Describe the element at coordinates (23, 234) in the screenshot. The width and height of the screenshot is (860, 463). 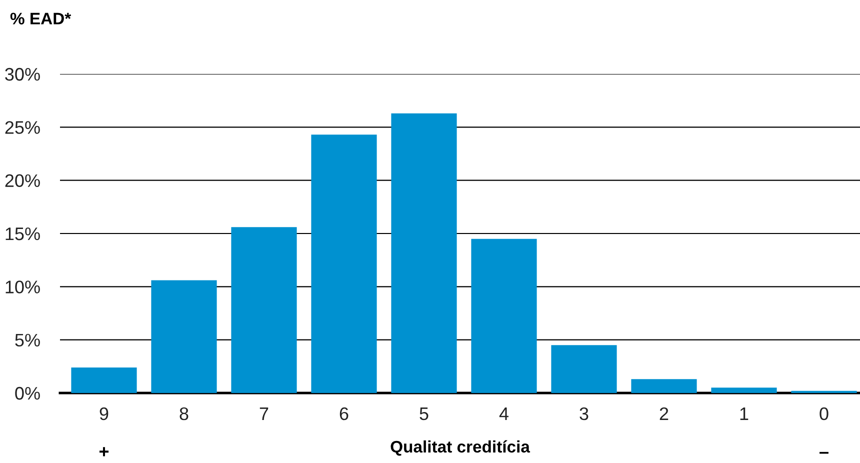
I see `y-tick-label: 15%` at that location.